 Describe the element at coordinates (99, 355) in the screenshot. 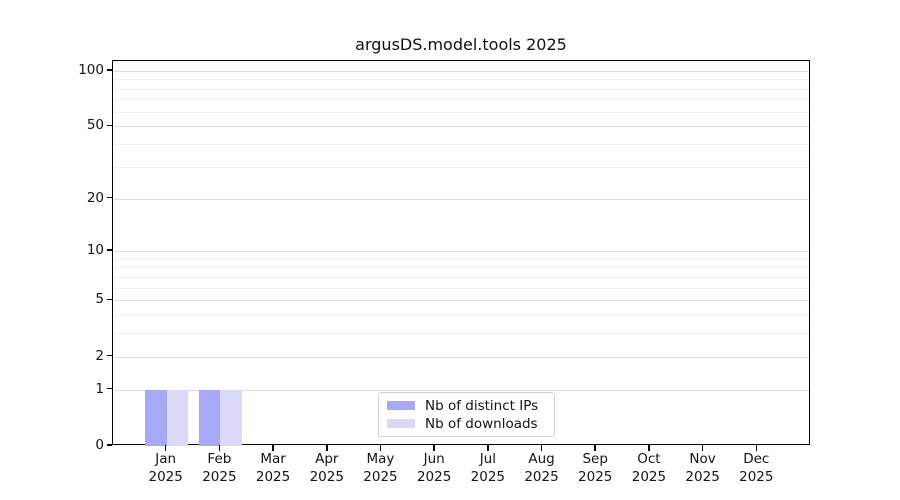

I see `y-tick-label: 2` at that location.